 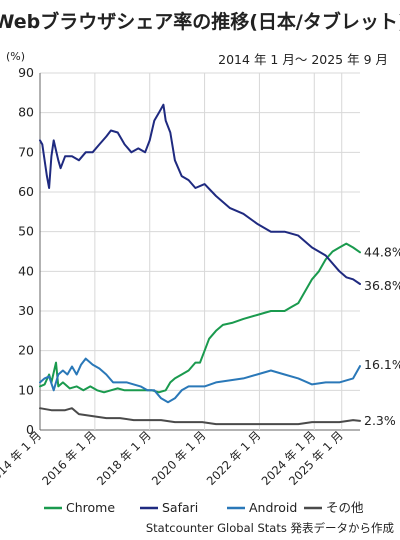 I want to click on legend-label: Chrome, so click(x=90, y=507).